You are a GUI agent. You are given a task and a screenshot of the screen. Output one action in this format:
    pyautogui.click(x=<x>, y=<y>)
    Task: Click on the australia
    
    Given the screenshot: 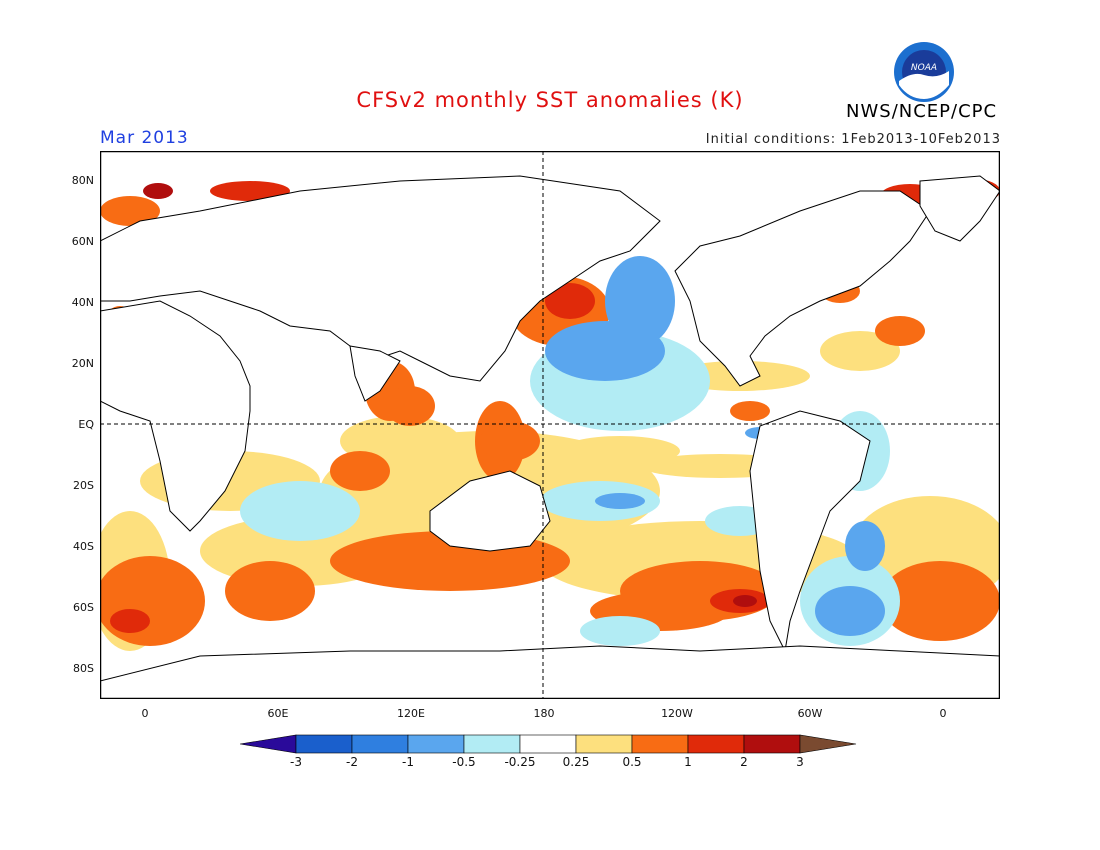 What is the action you would take?
    pyautogui.click(x=490, y=511)
    